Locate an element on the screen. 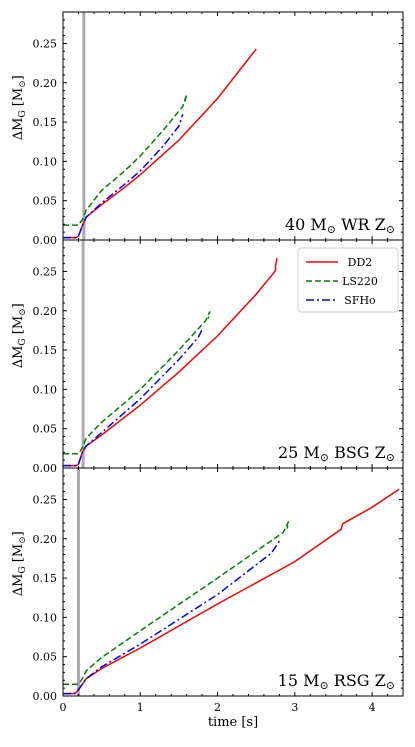 The width and height of the screenshot is (415, 747). panel-label-type: WR Z is located at coordinates (361, 224).